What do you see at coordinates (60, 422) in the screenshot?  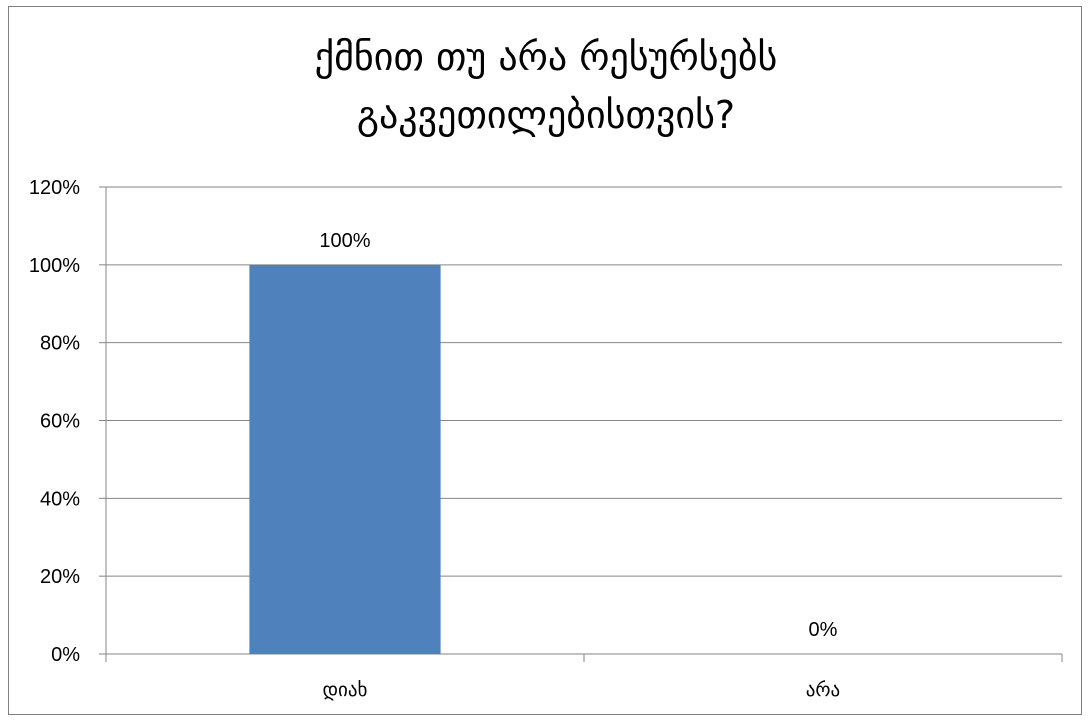 I see `y-tick-label: 60%` at bounding box center [60, 422].